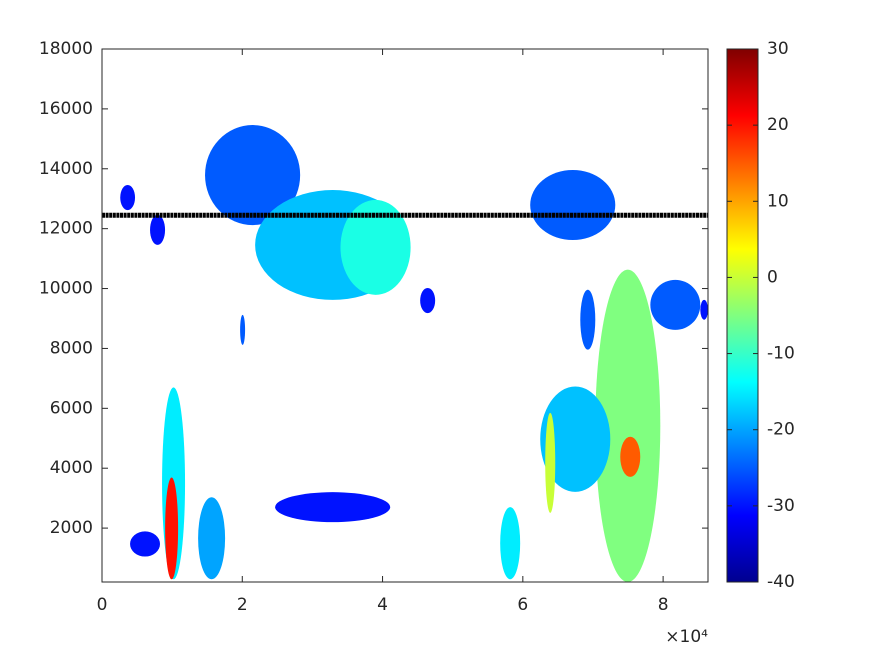 The height and width of the screenshot is (656, 875). What do you see at coordinates (382, 605) in the screenshot?
I see `x-tick-label: 4` at bounding box center [382, 605].